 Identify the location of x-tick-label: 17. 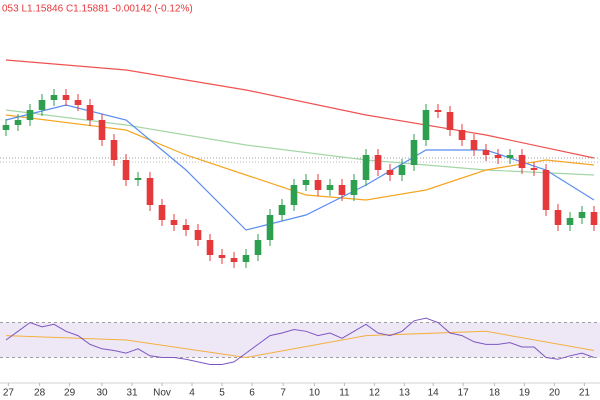
(464, 393).